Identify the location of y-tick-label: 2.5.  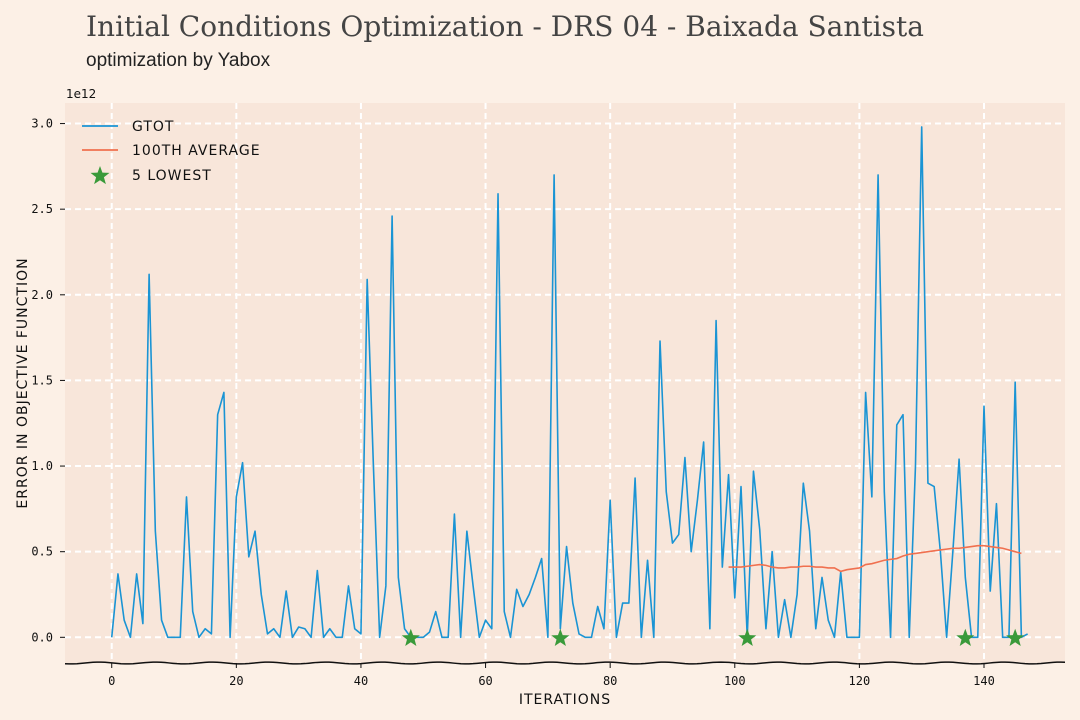
(42, 209).